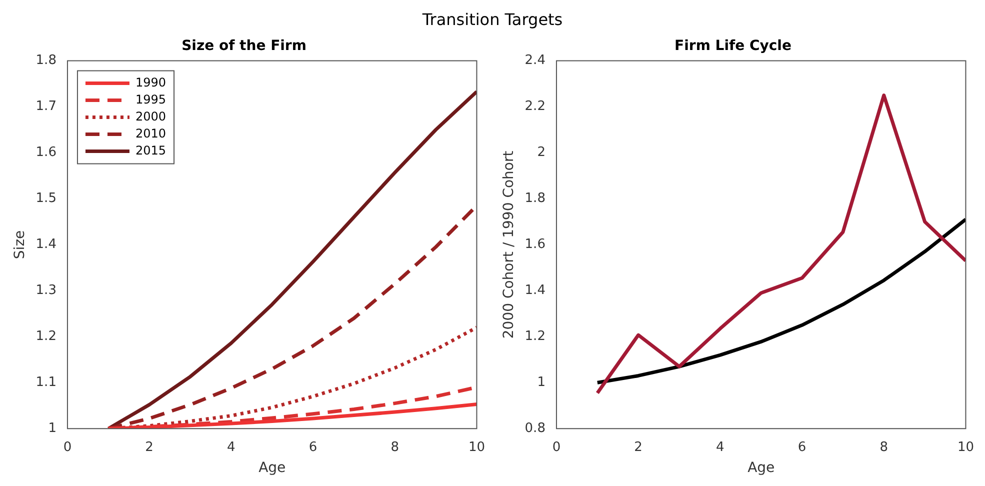  What do you see at coordinates (492, 20) in the screenshot?
I see `text: Transition Targets` at bounding box center [492, 20].